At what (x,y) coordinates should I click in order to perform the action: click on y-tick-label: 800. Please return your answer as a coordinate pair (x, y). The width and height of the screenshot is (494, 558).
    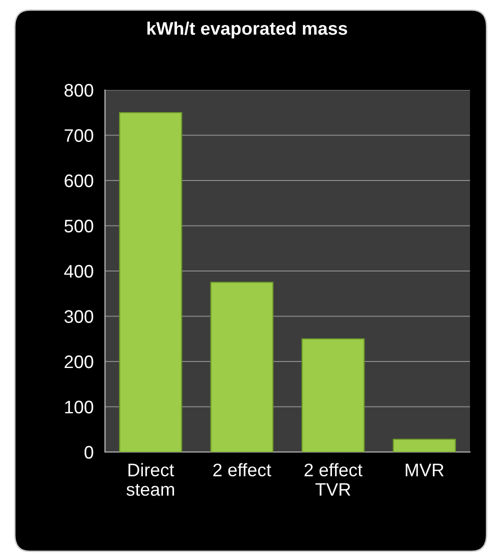
    Looking at the image, I should click on (79, 90).